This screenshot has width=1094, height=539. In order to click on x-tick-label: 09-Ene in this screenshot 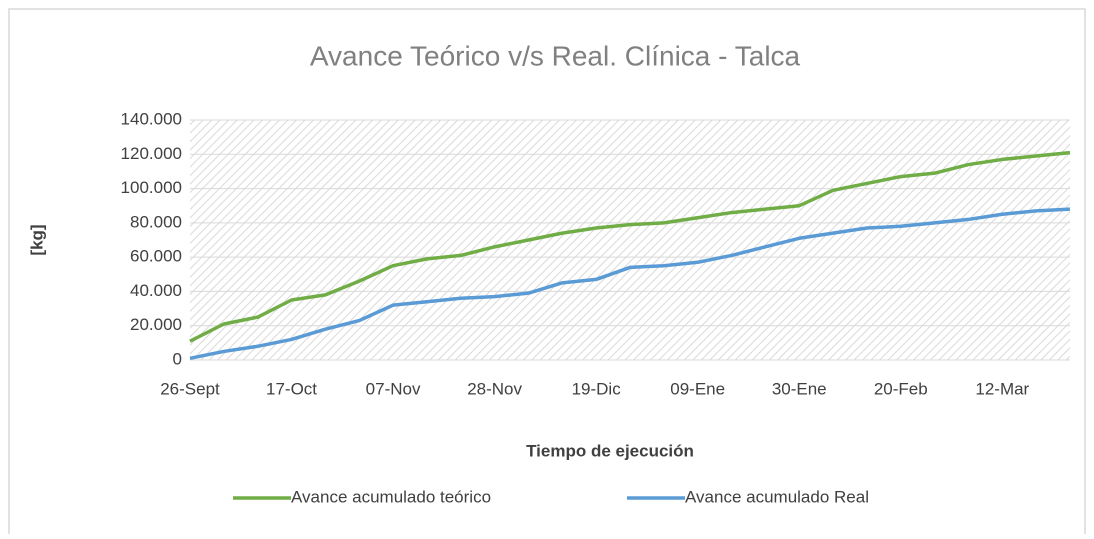, I will do `click(697, 388)`.